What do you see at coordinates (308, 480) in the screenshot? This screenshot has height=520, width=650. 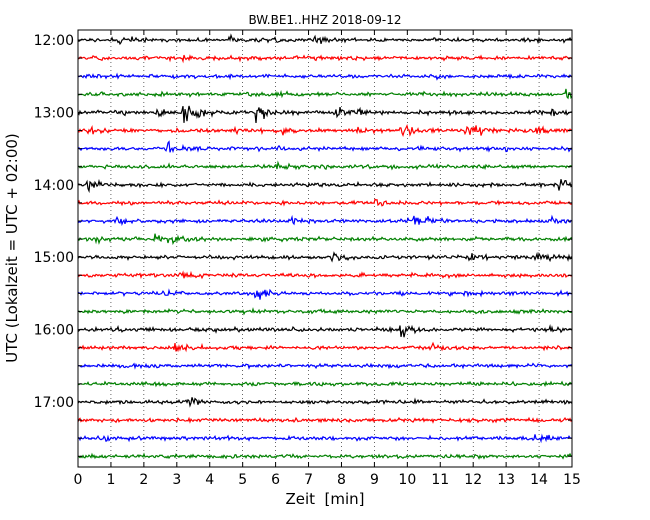 I see `x-tick-label: 7` at bounding box center [308, 480].